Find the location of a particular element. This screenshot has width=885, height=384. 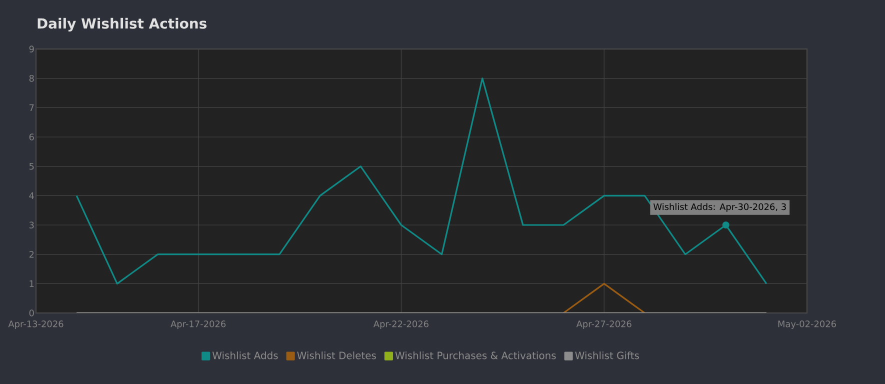

y-tick-label: 3 is located at coordinates (31, 225).